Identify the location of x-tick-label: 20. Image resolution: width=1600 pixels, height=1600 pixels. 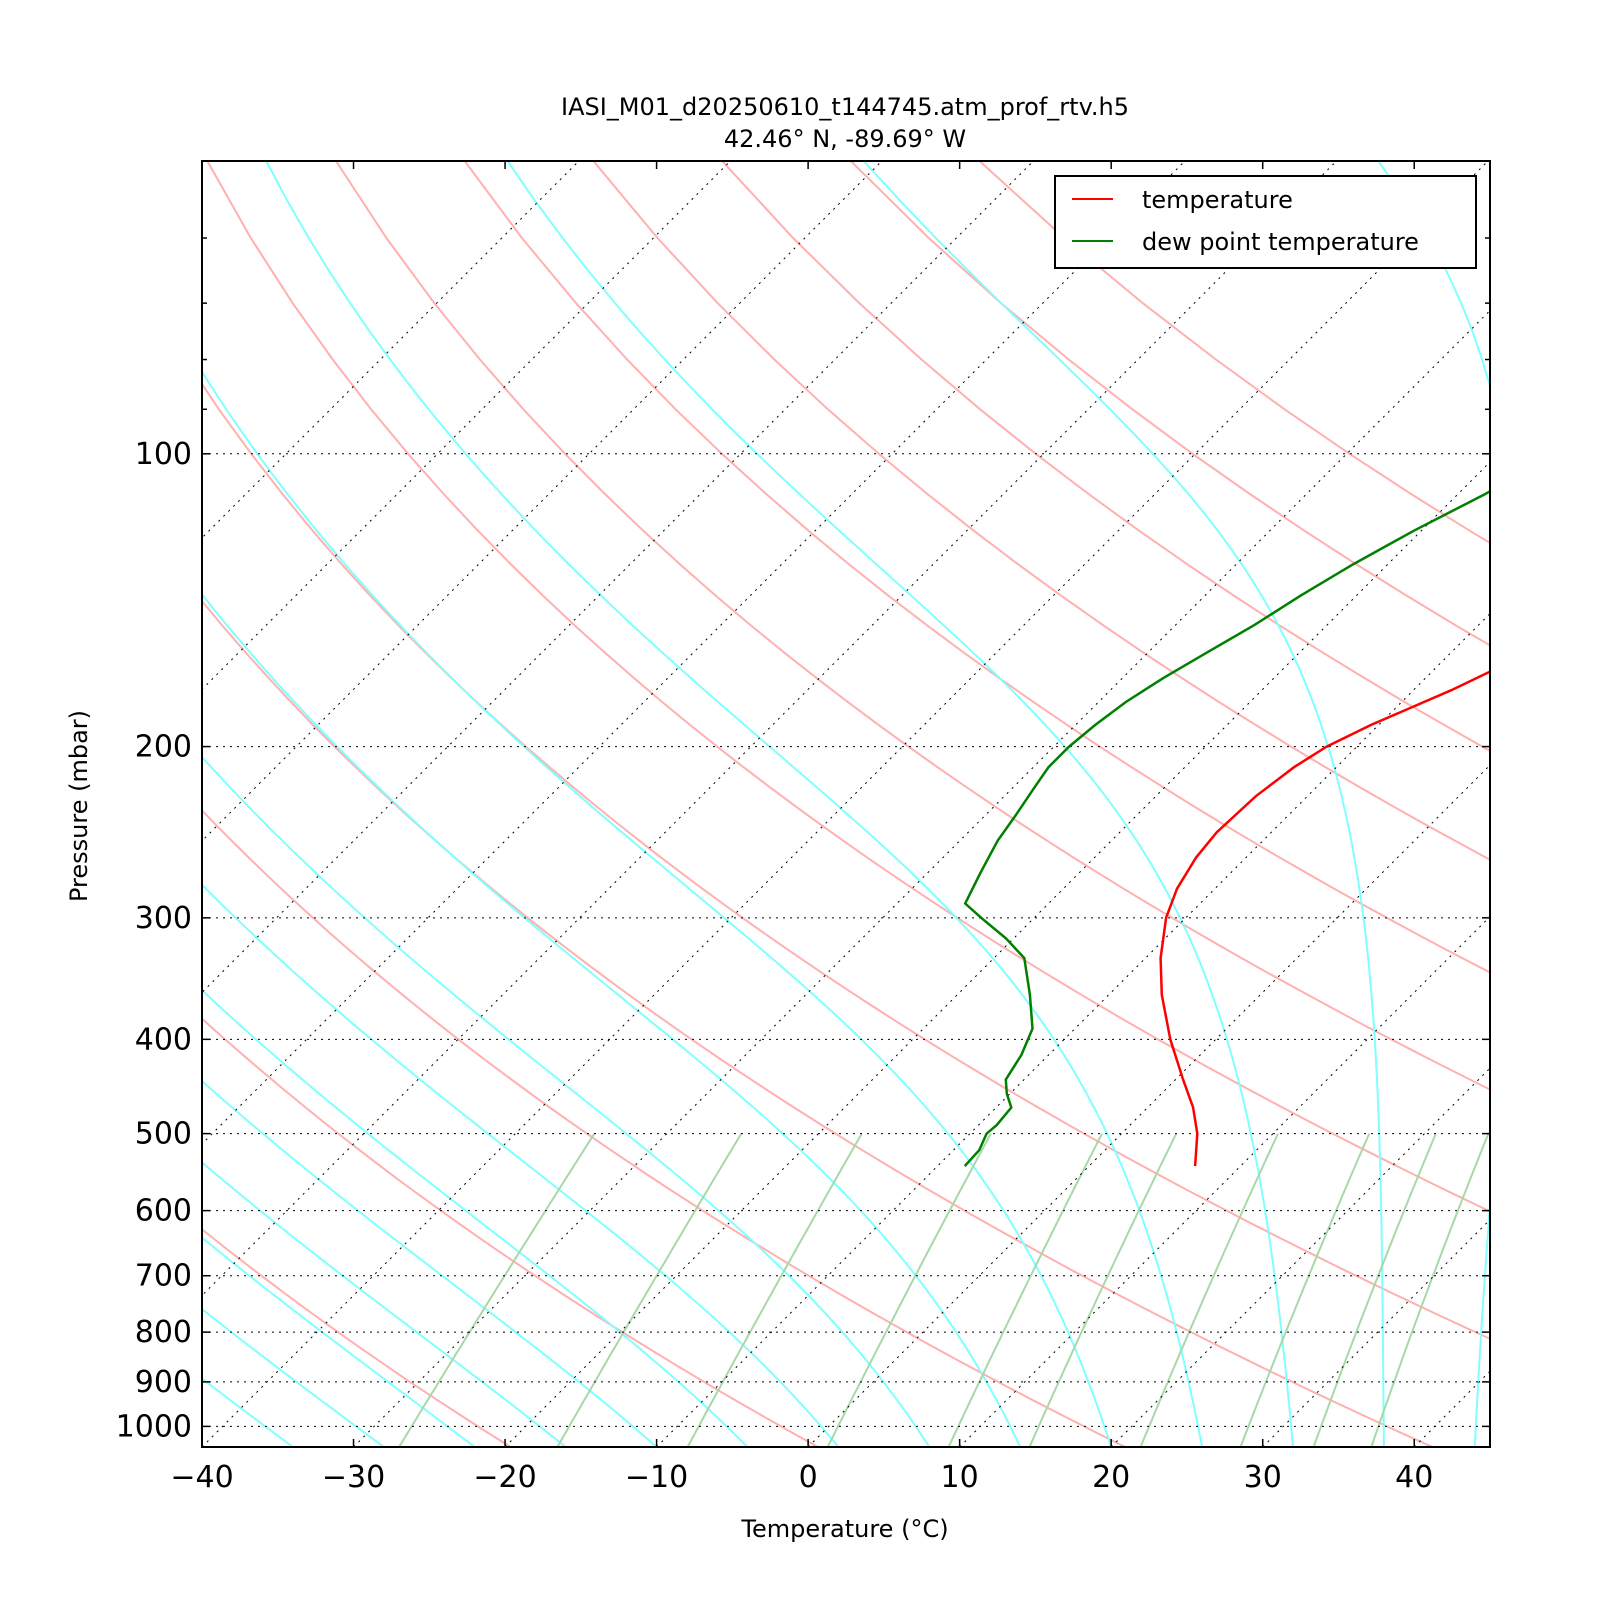
(1111, 1477).